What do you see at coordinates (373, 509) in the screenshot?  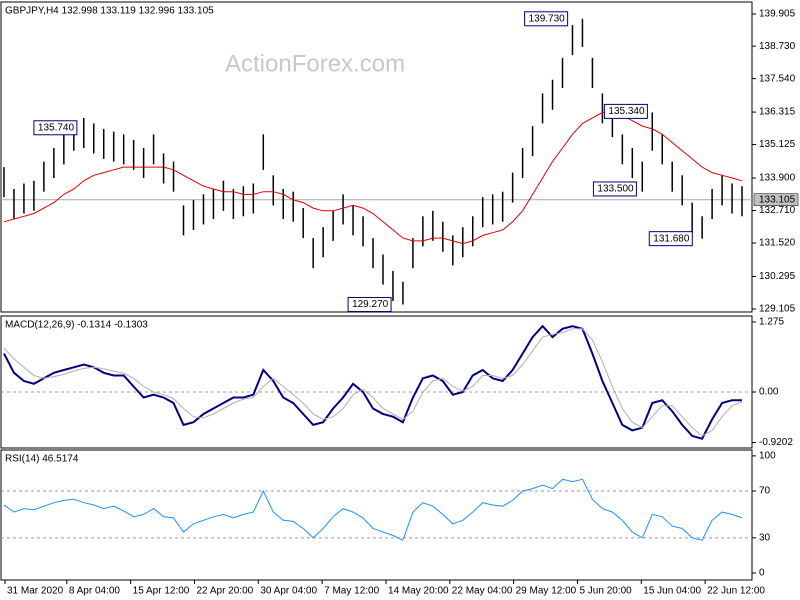 I see `rsi-line` at bounding box center [373, 509].